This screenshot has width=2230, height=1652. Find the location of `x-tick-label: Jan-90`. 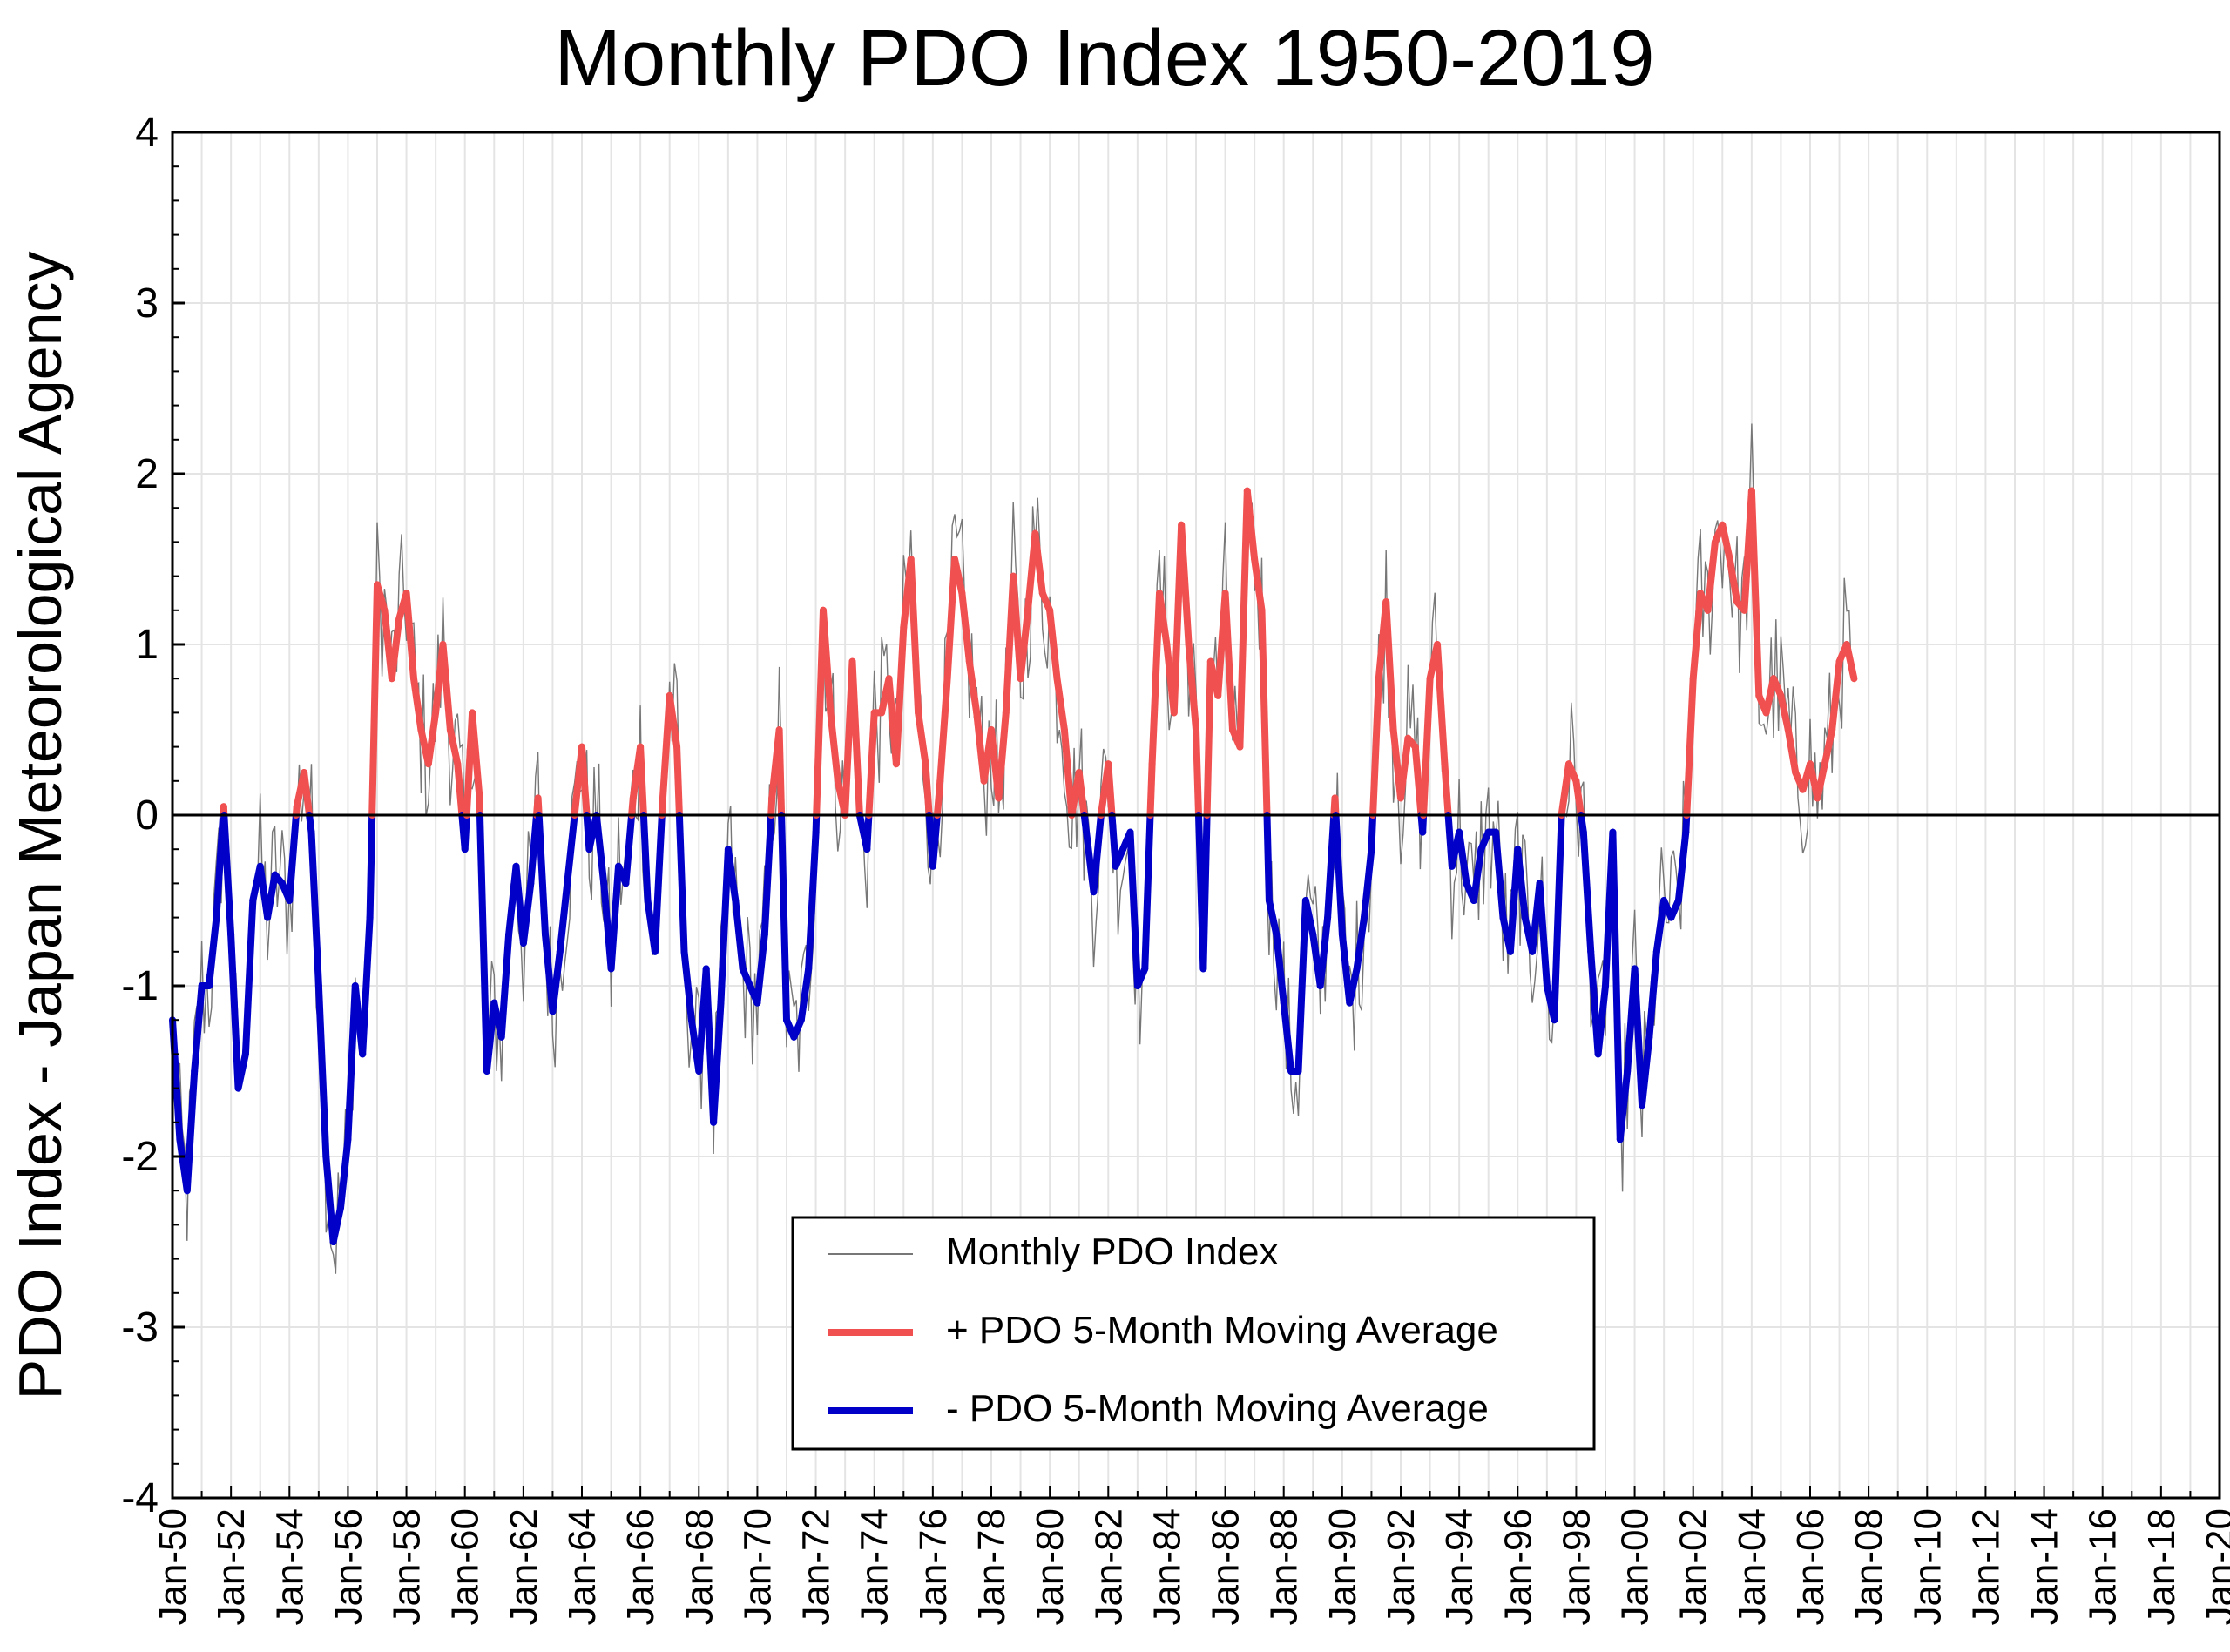

x-tick-label: Jan-90 is located at coordinates (1342, 1567).